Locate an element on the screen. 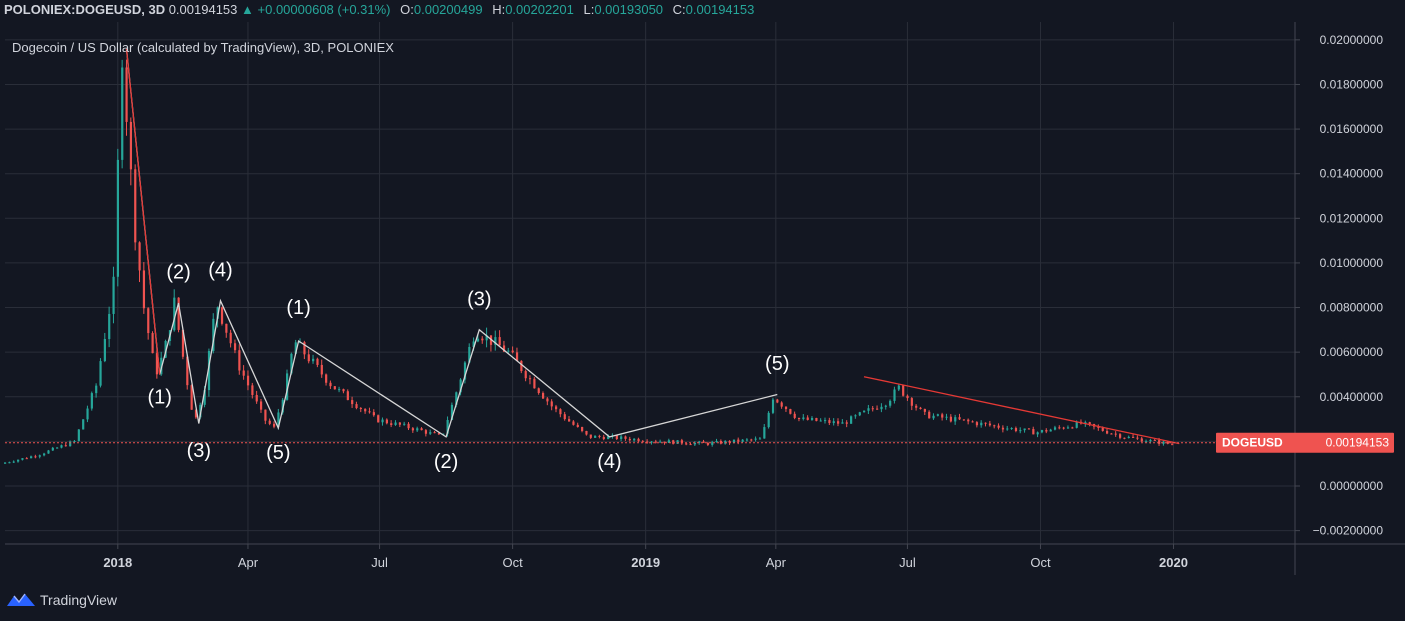 This screenshot has width=1405, height=621. time-scale: 2018 Apr Jul Oct 2019 Apr Jul Oct 2020 is located at coordinates (645, 557).